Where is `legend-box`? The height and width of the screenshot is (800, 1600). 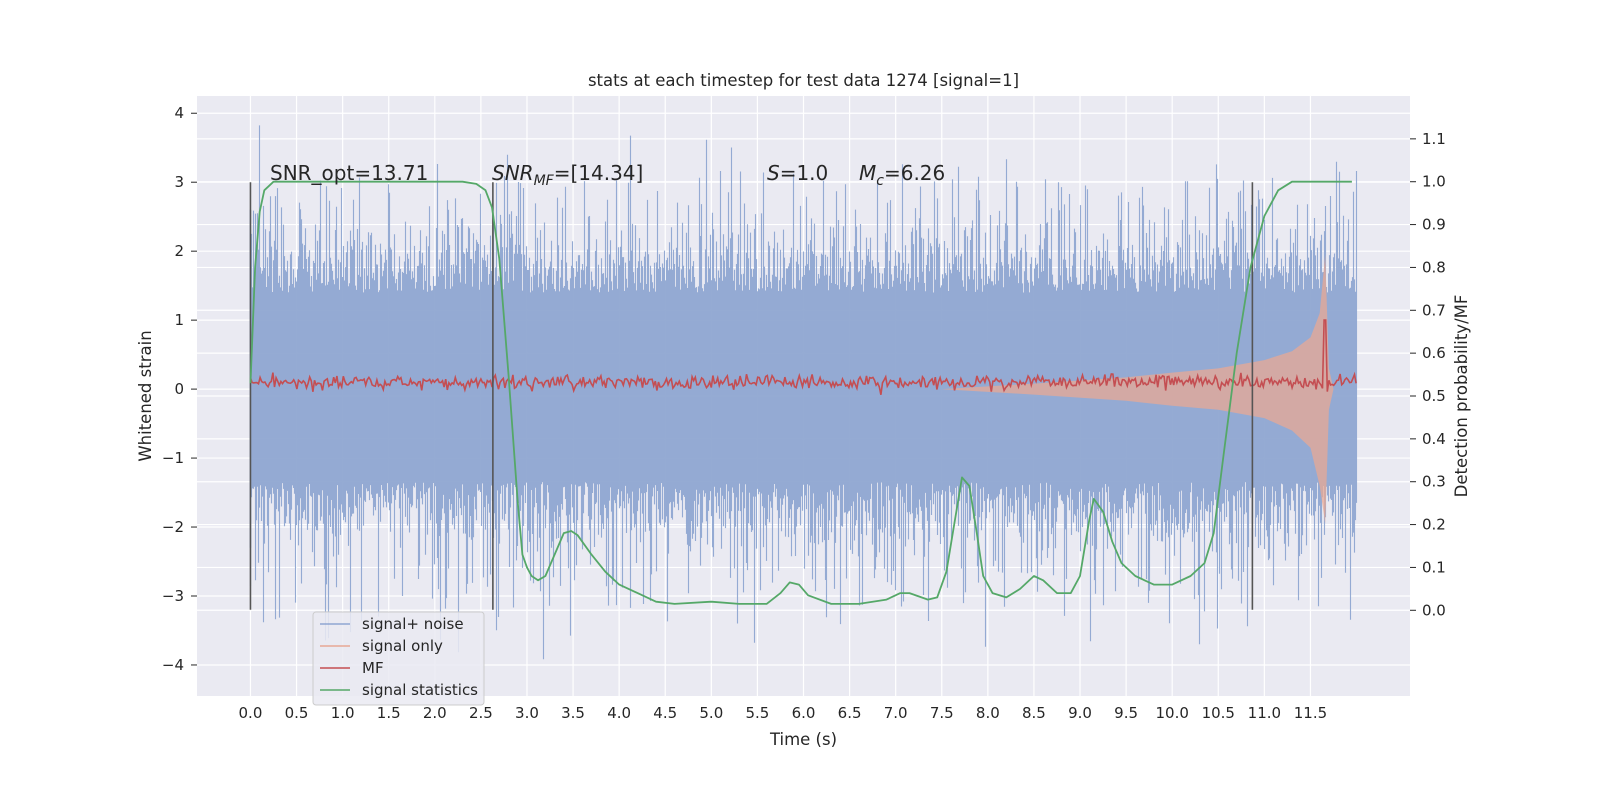 legend-box is located at coordinates (398, 658).